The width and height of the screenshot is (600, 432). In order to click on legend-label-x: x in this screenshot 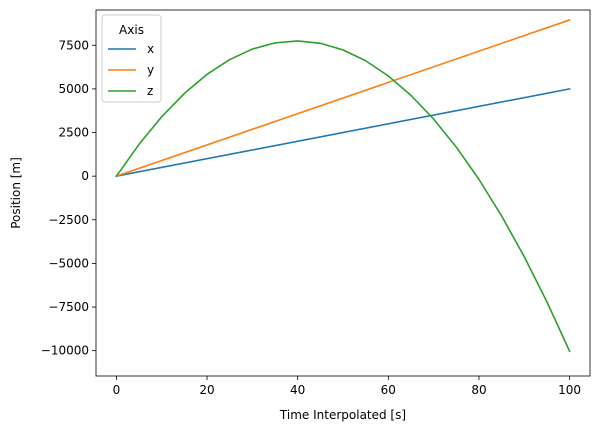, I will do `click(150, 49)`.